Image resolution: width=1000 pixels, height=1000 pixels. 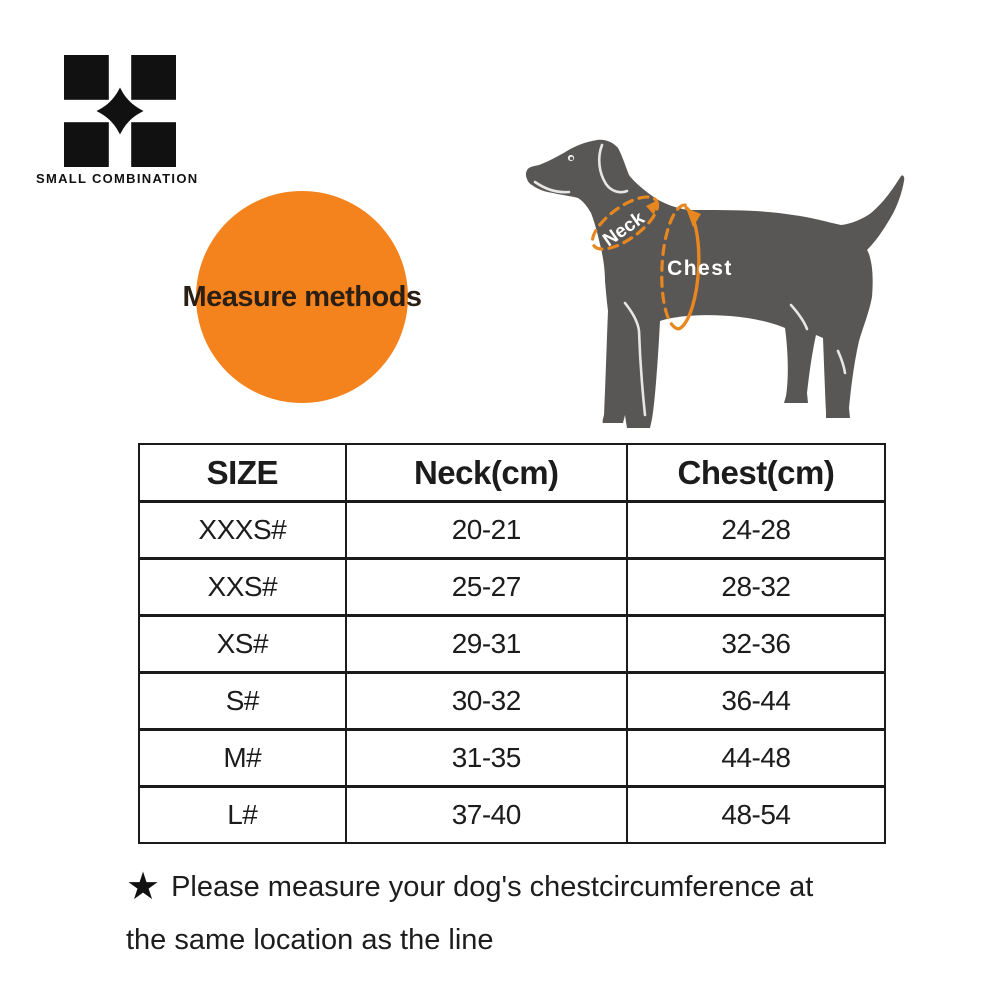 I want to click on table-row: L# 37-40 48-54, so click(x=512, y=814).